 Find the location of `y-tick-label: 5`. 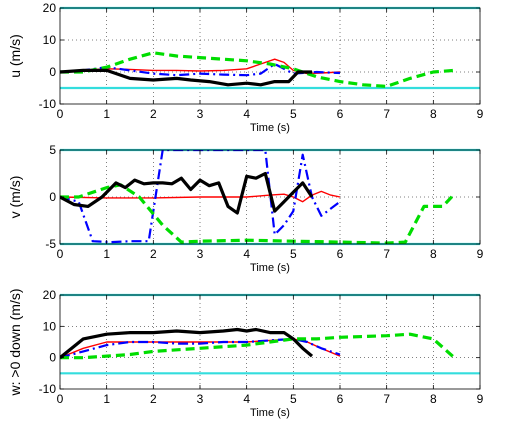

y-tick-label: 5 is located at coordinates (52, 150).